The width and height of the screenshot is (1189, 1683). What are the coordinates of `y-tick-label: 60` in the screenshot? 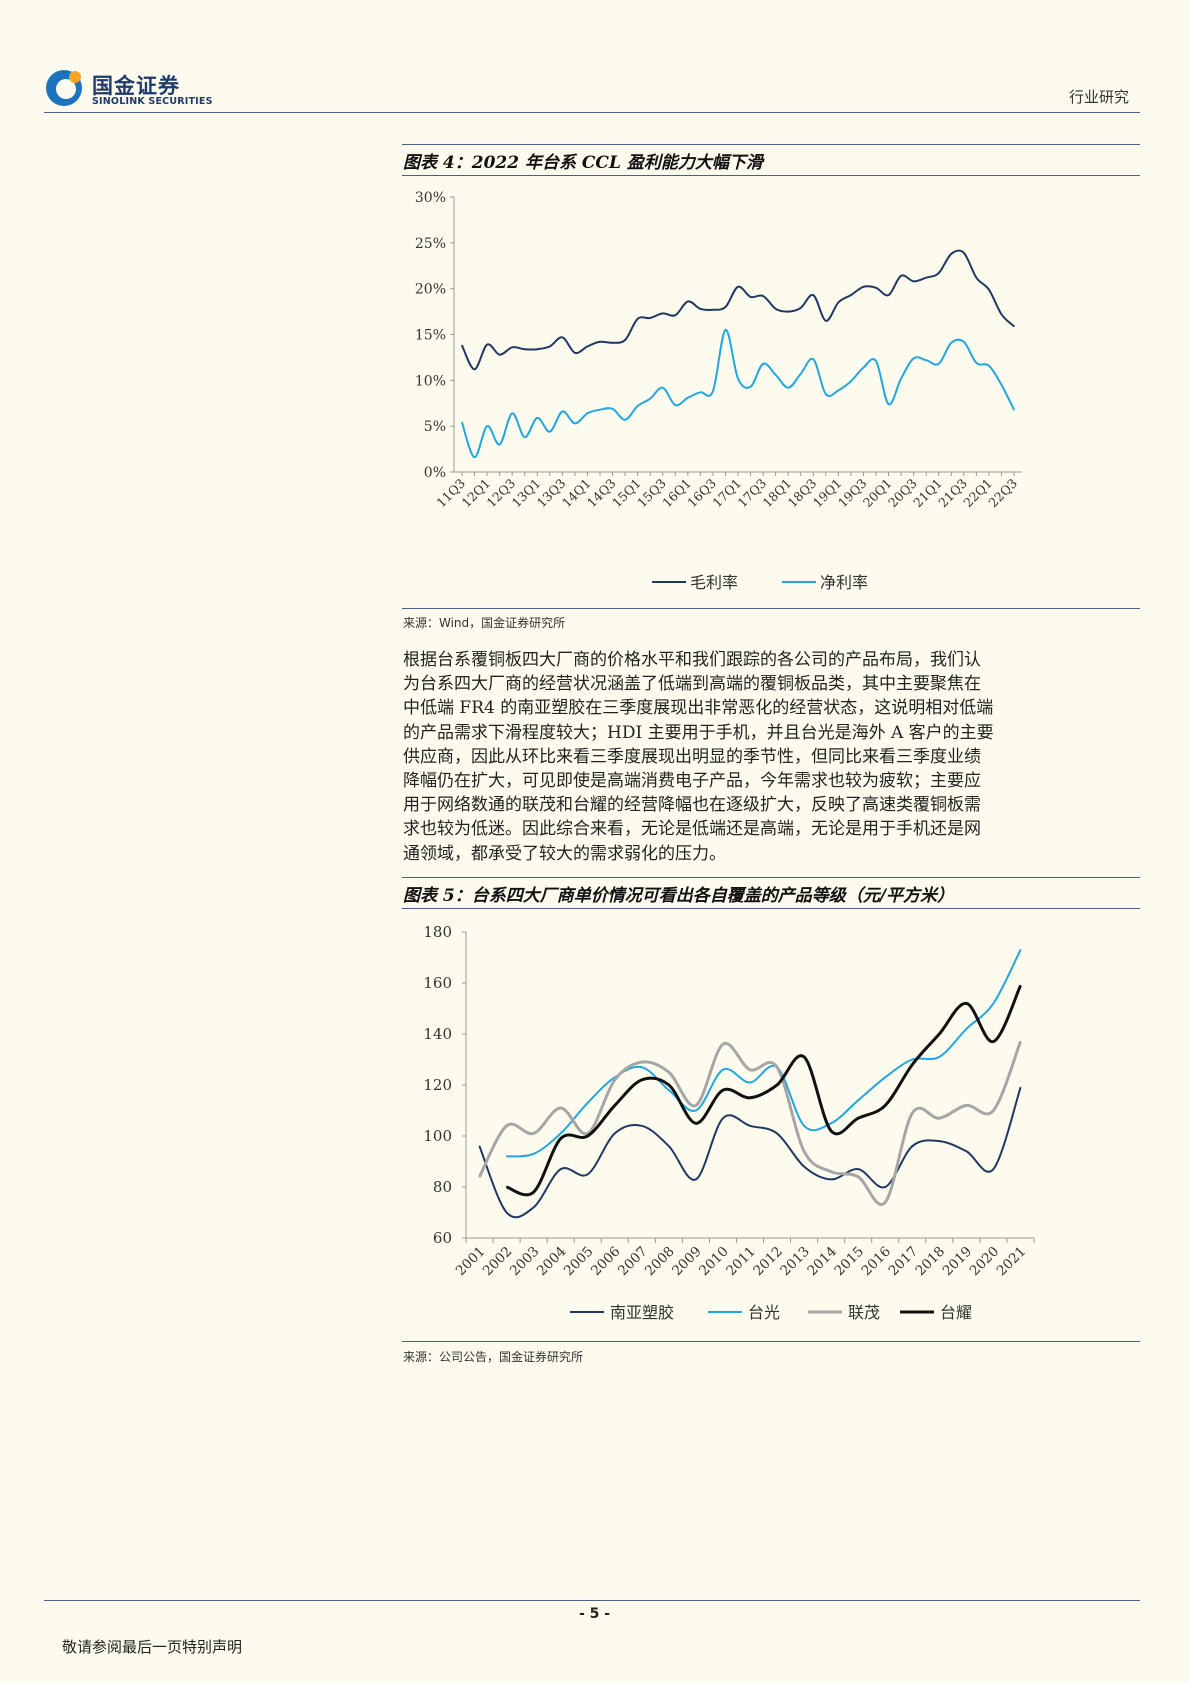 It's located at (442, 1238).